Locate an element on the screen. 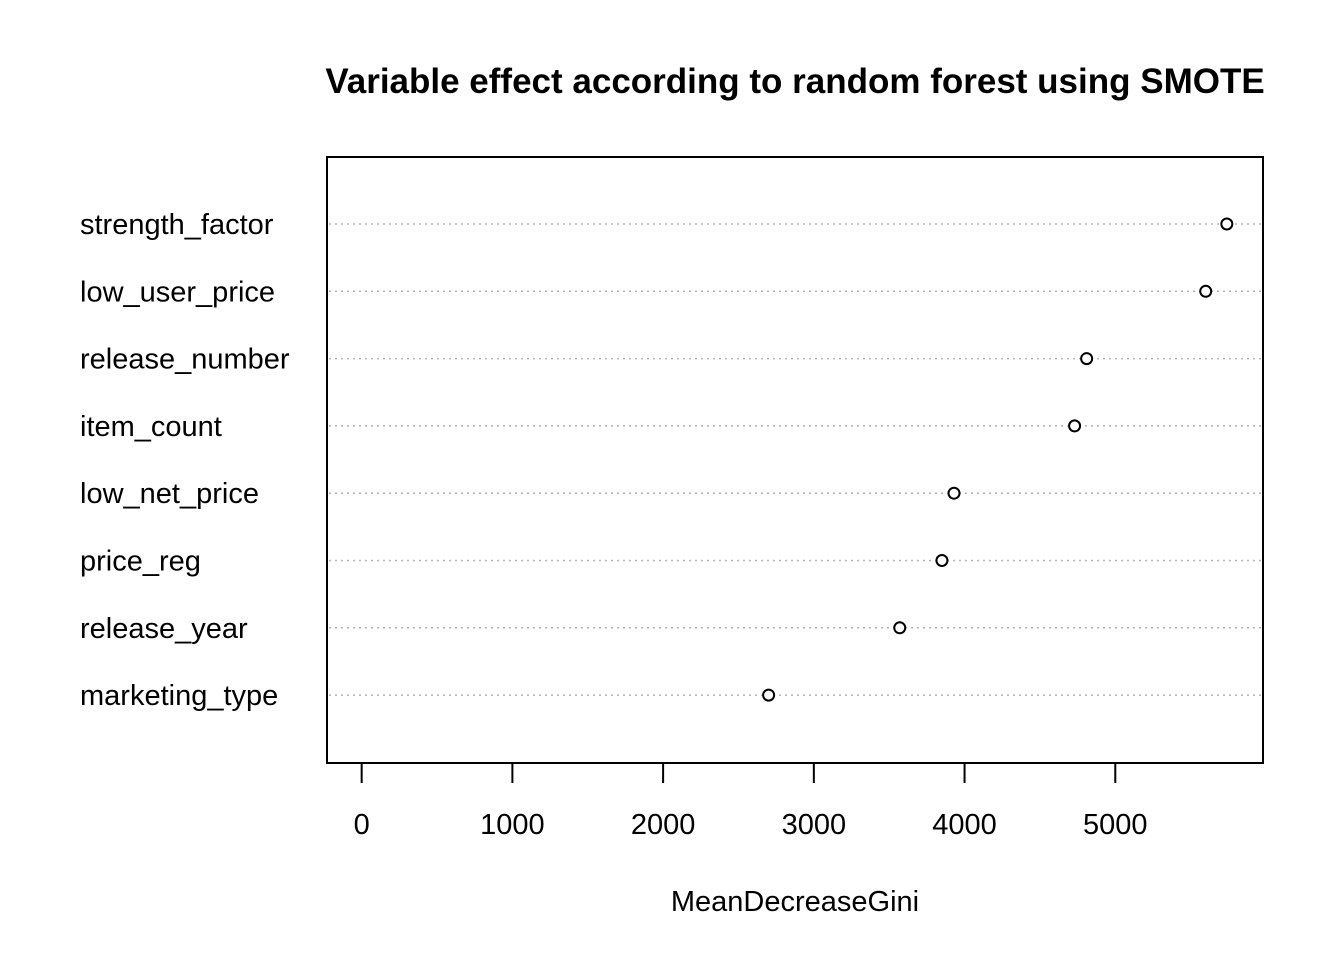 The height and width of the screenshot is (960, 1344). data-point-low_user_price is located at coordinates (1206, 291).